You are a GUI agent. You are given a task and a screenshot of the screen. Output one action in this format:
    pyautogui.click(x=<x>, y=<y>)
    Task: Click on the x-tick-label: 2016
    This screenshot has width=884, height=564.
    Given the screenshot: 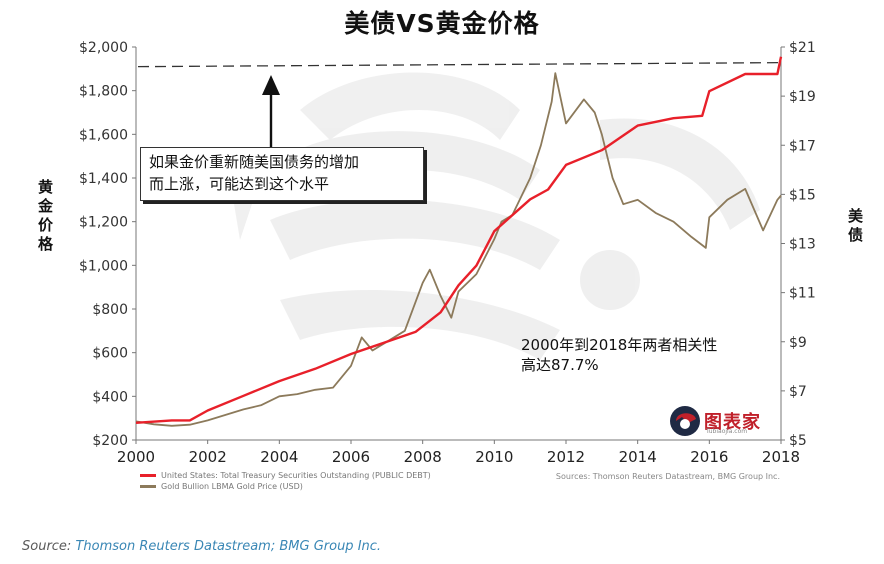 What is the action you would take?
    pyautogui.click(x=709, y=457)
    